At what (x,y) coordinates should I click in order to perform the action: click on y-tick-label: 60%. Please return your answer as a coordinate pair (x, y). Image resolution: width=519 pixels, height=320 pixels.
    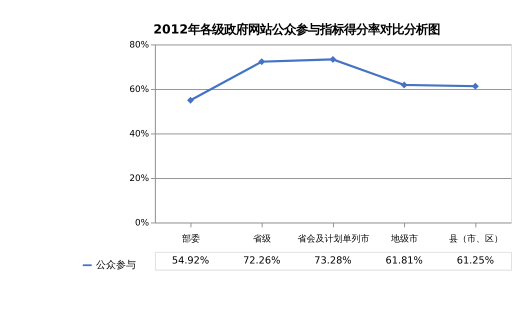
    Looking at the image, I should click on (139, 90).